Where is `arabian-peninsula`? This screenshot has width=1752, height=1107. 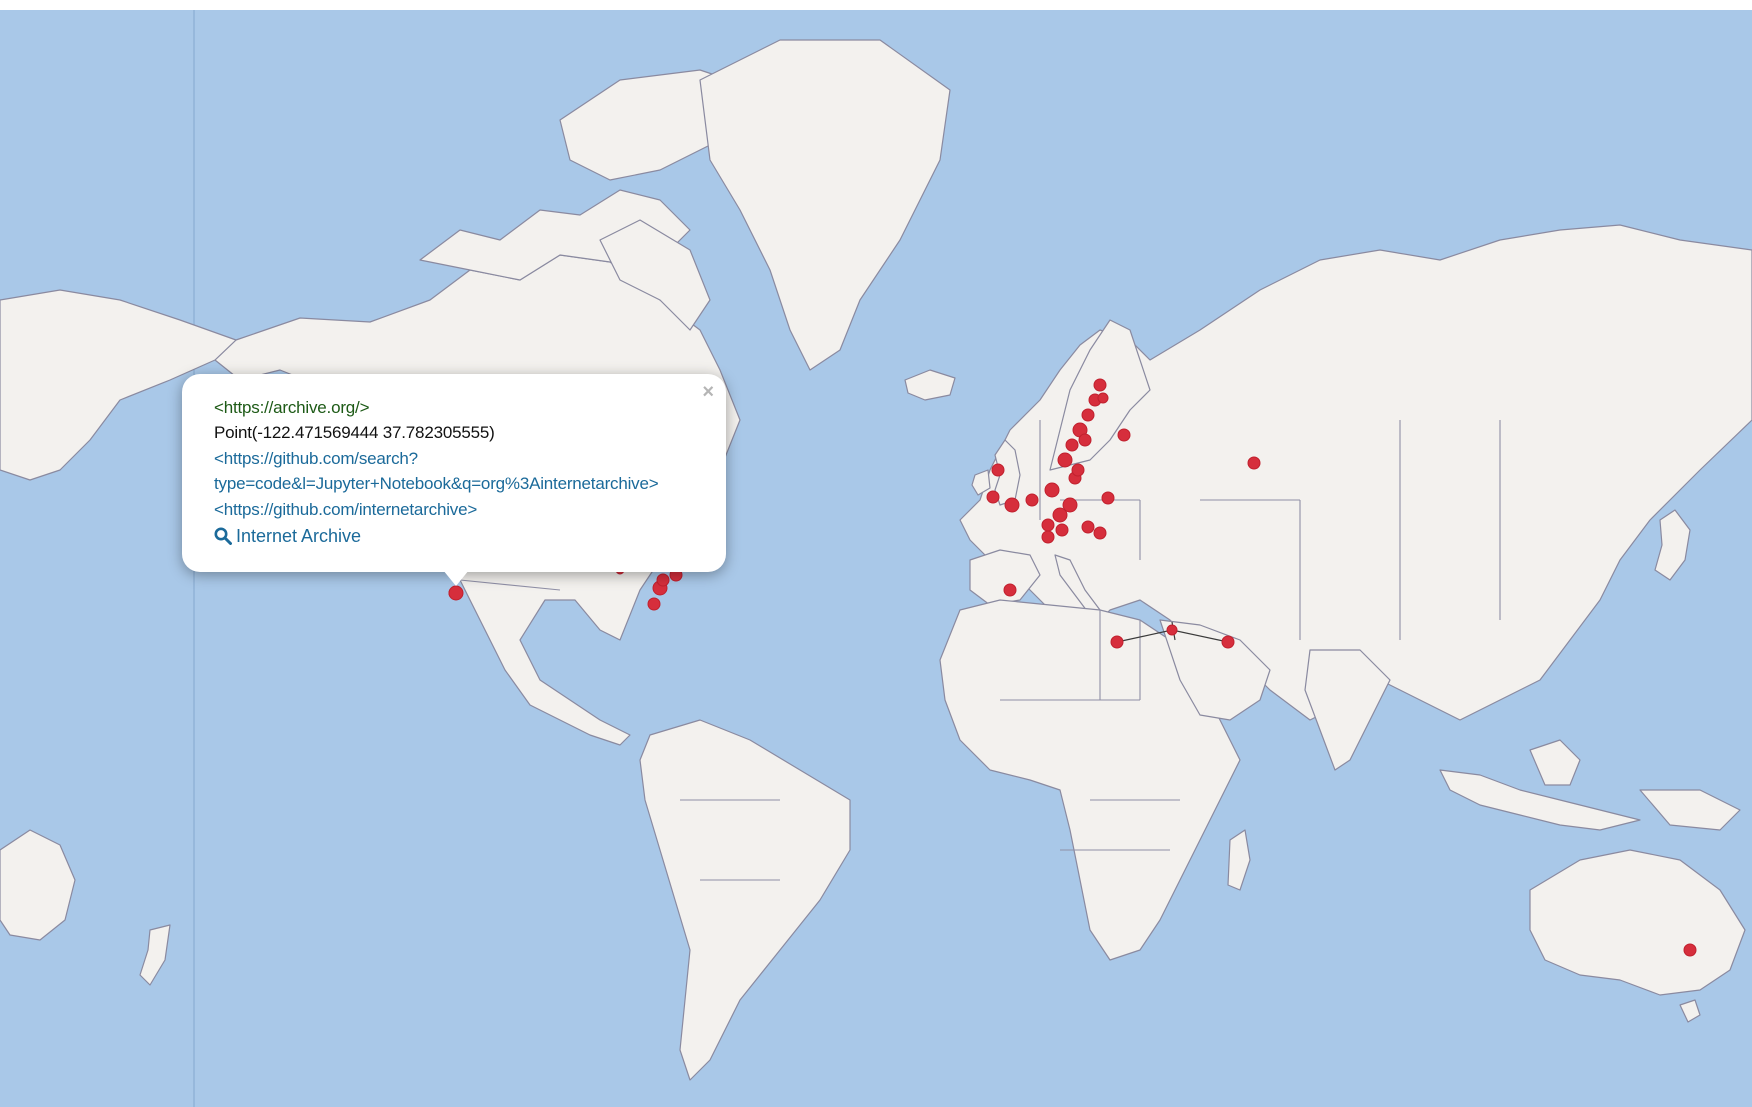 arabian-peninsula is located at coordinates (1215, 670).